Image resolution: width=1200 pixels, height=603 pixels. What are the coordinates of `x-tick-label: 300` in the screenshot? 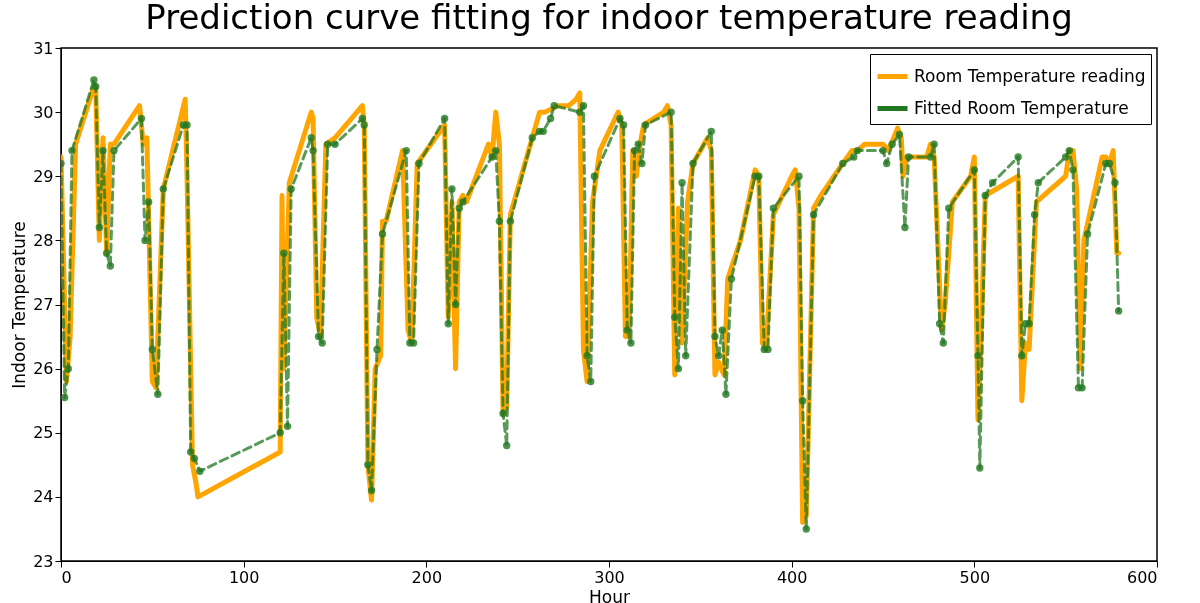 It's located at (609, 577).